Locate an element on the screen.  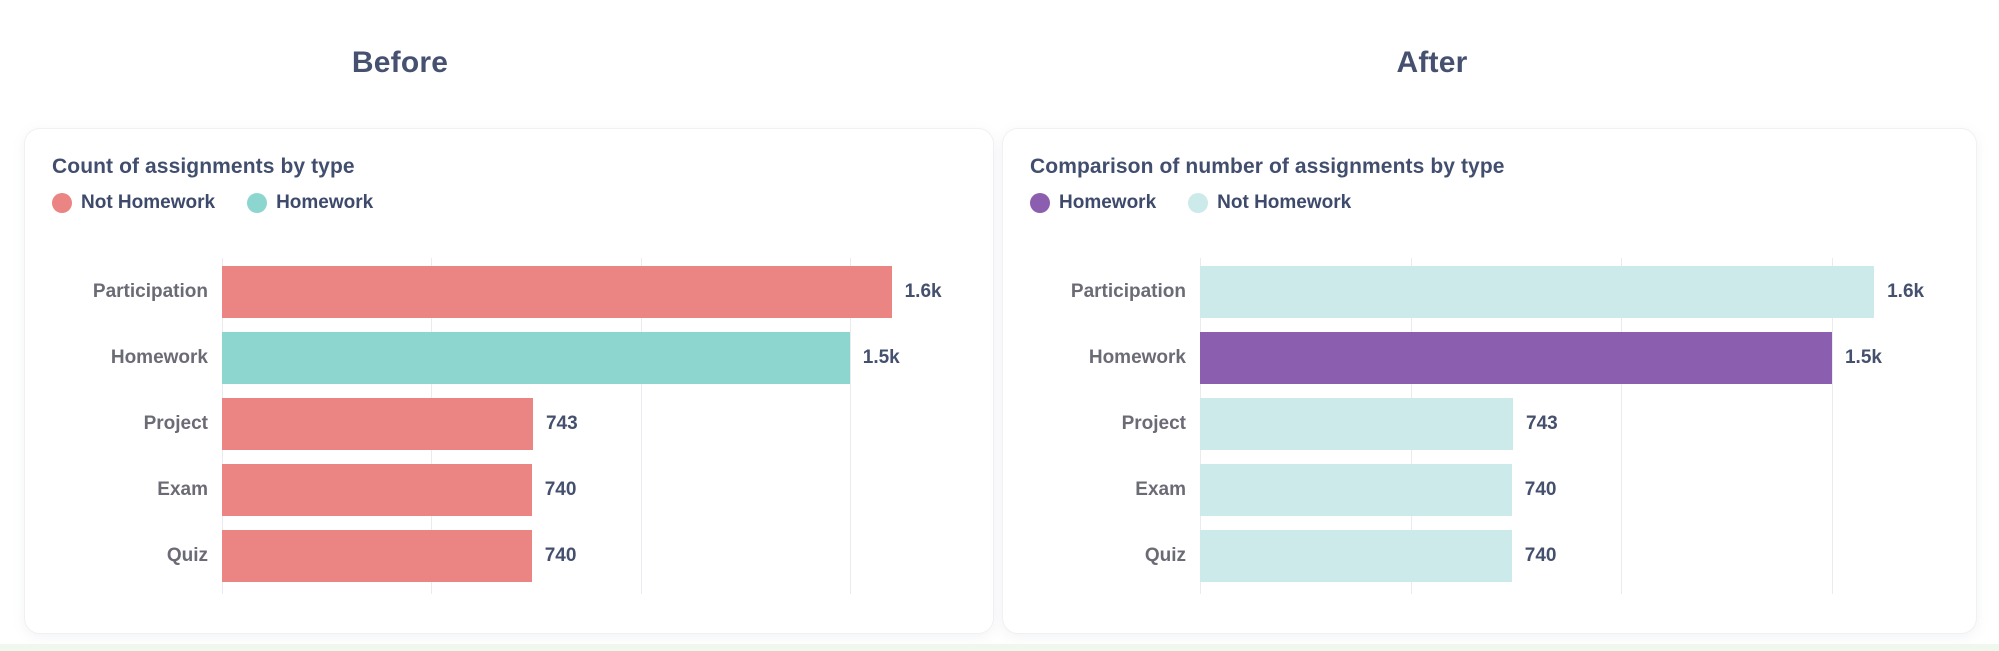
after-heading: After is located at coordinates (1432, 62).